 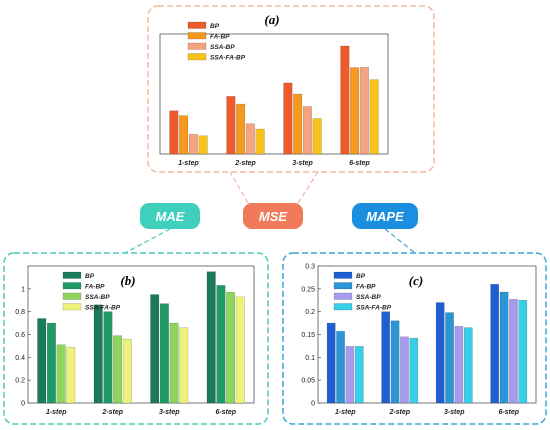 What do you see at coordinates (231, 125) in the screenshot?
I see `bar-a-bp-2-step` at bounding box center [231, 125].